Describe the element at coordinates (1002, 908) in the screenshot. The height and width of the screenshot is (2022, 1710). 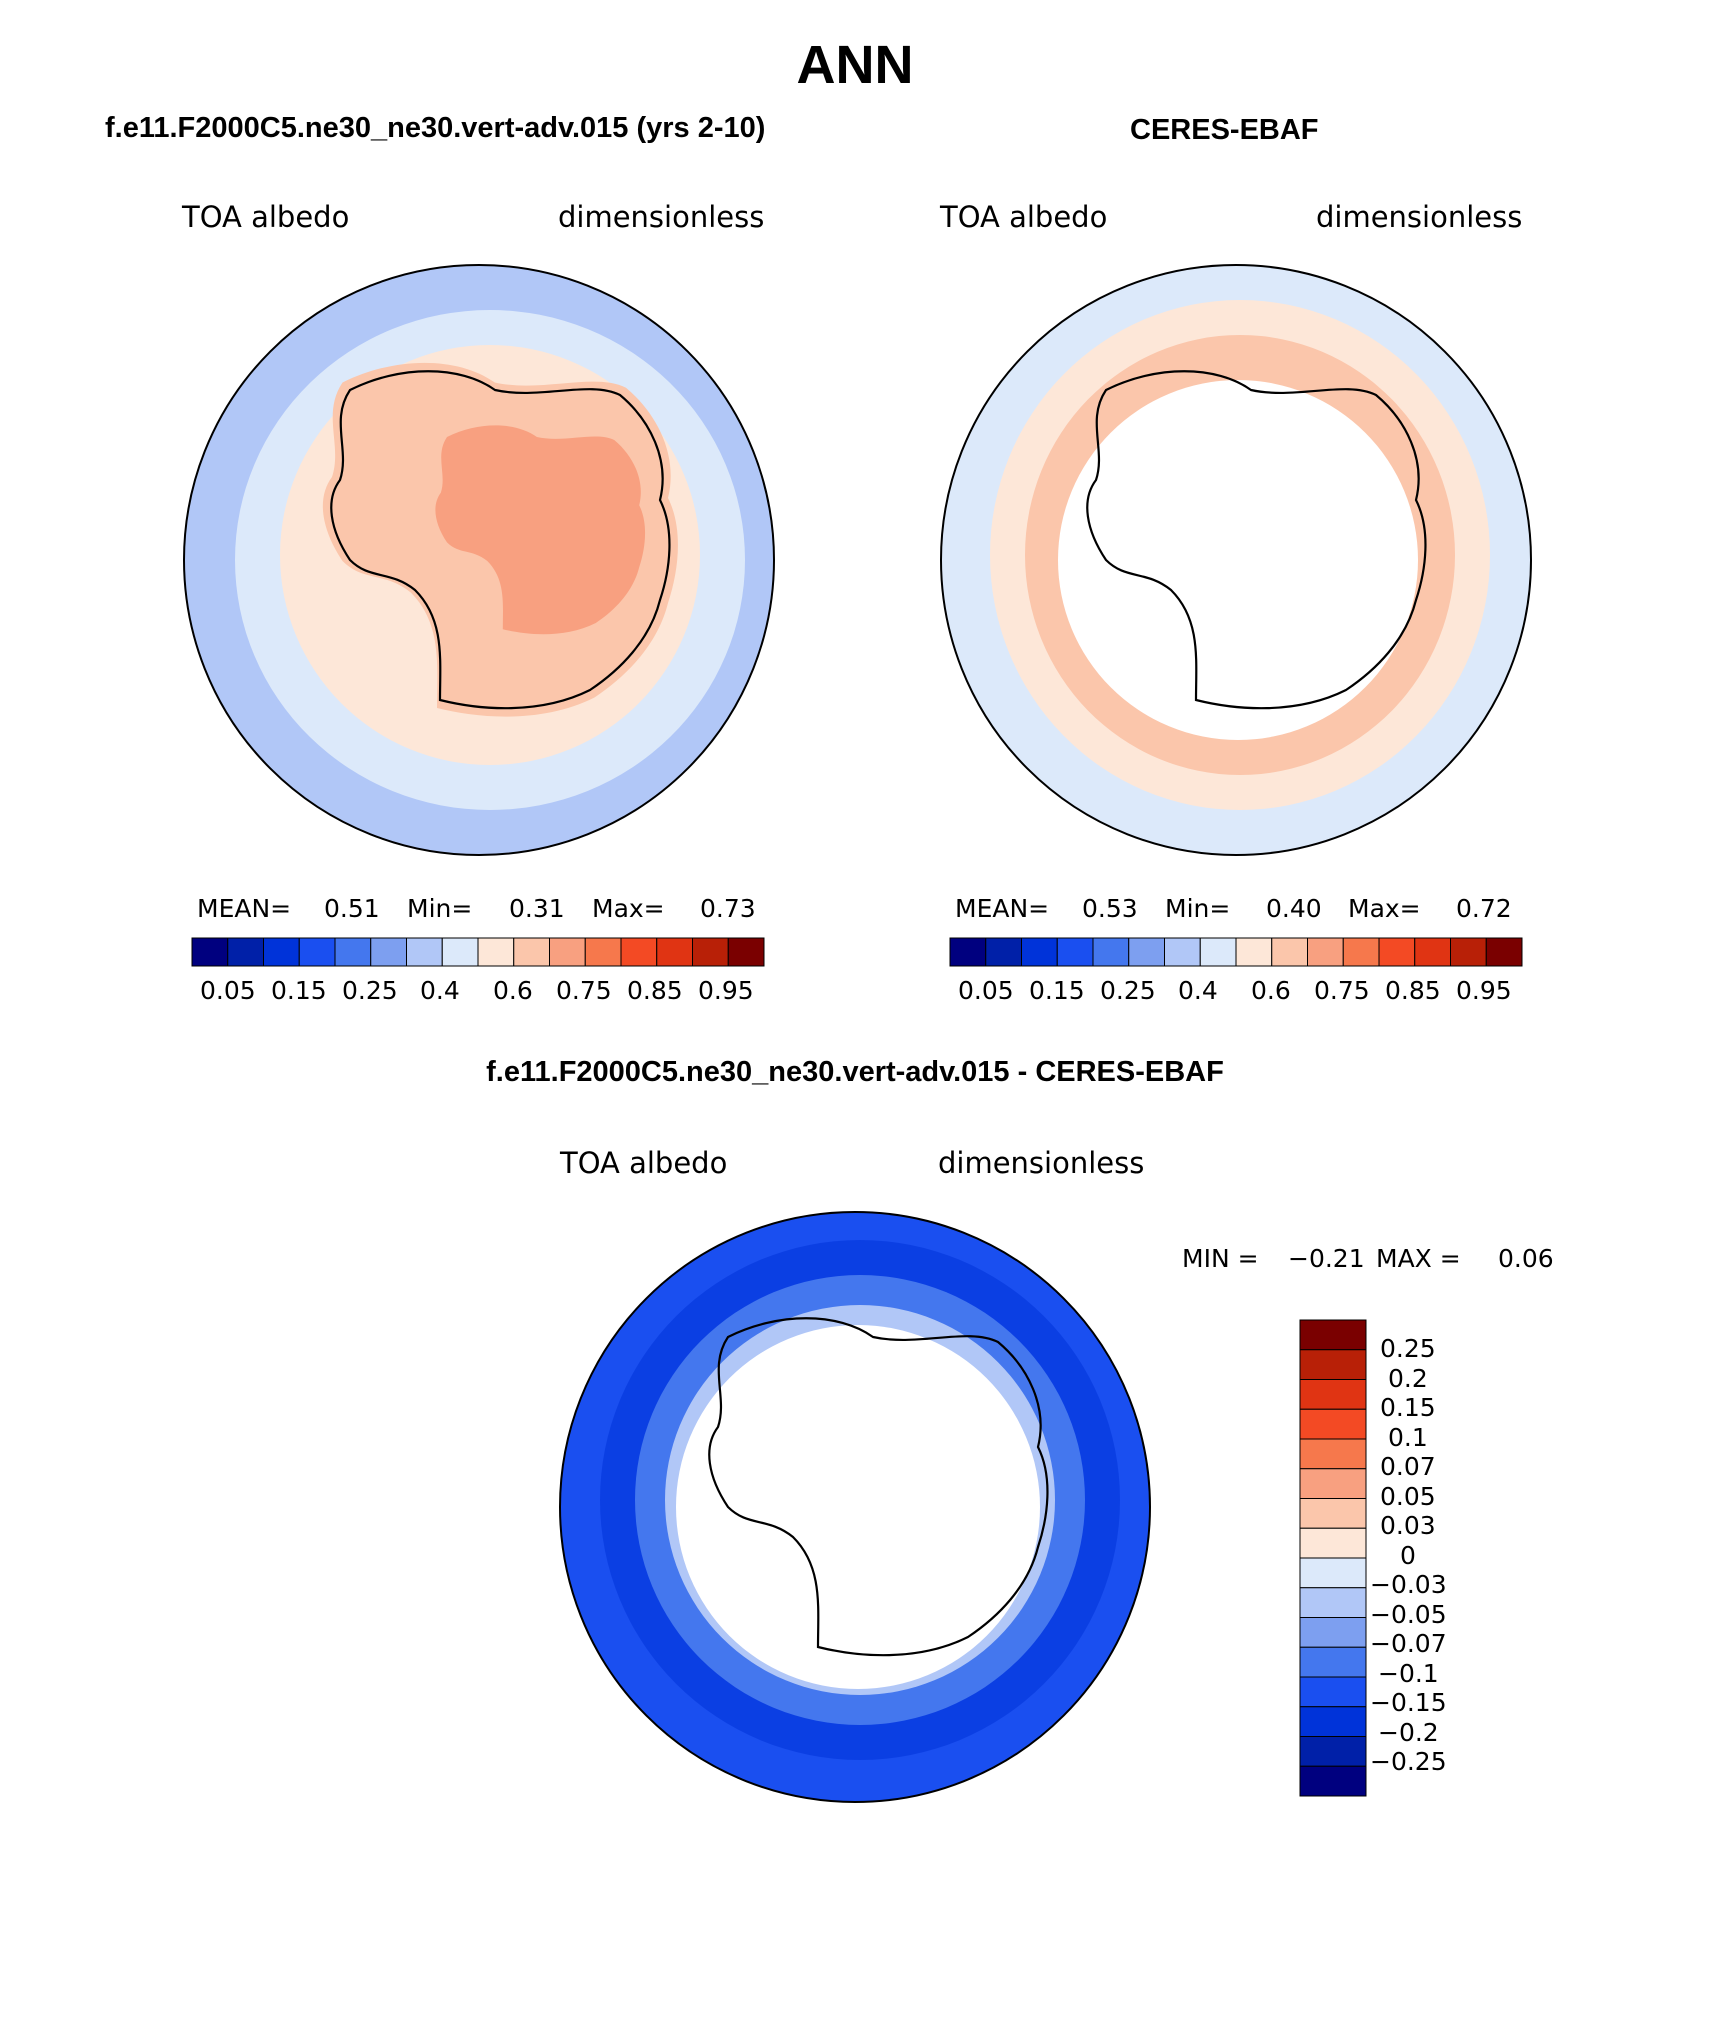
I see `panel2-mean-label: MEAN=` at that location.